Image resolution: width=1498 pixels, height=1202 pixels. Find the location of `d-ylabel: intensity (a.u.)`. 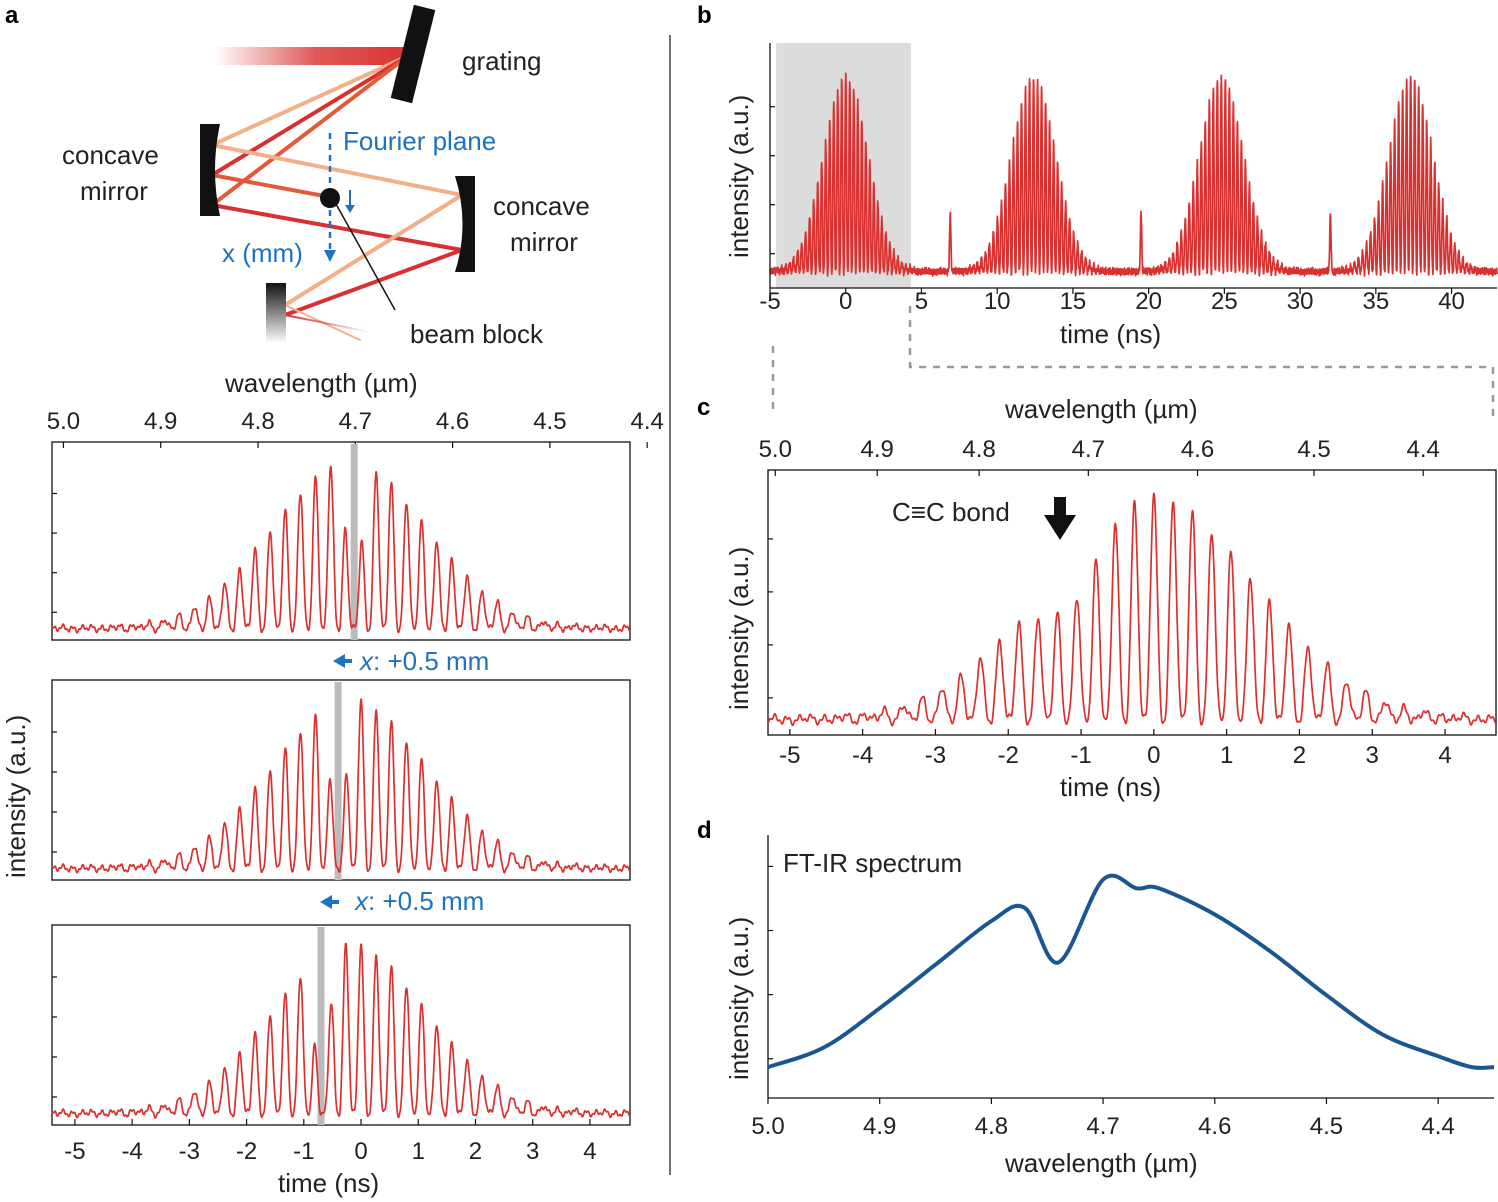

d-ylabel: intensity (a.u.) is located at coordinates (739, 998).